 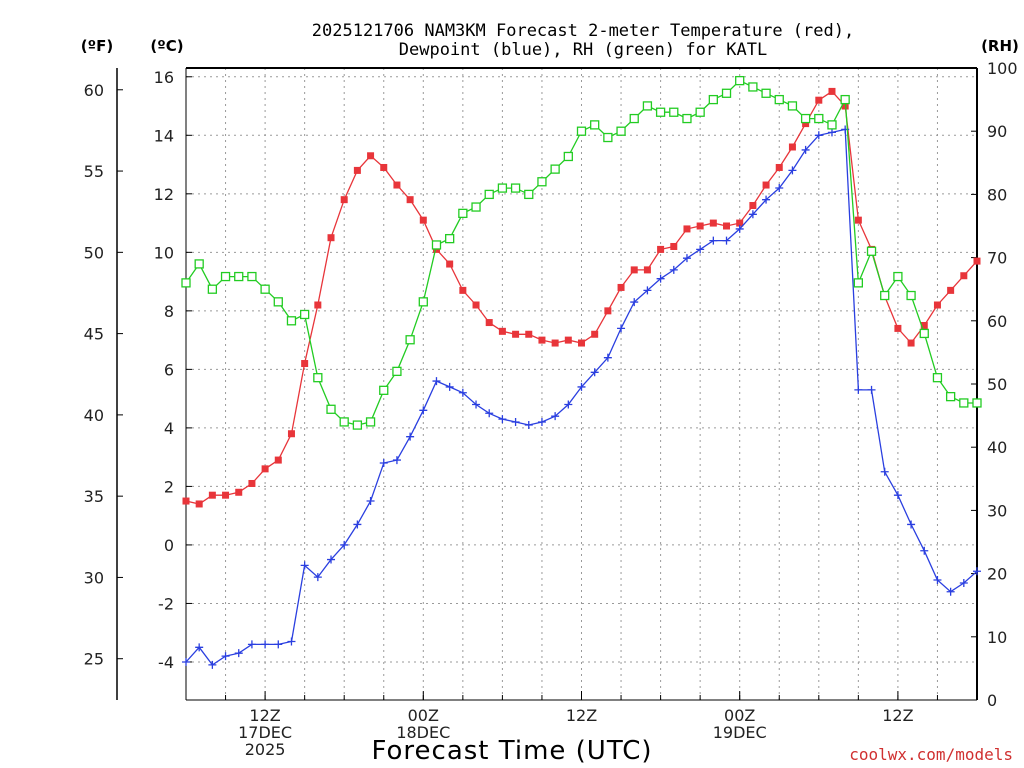 What do you see at coordinates (169, 428) in the screenshot?
I see `celsius-tick-label: 4` at bounding box center [169, 428].